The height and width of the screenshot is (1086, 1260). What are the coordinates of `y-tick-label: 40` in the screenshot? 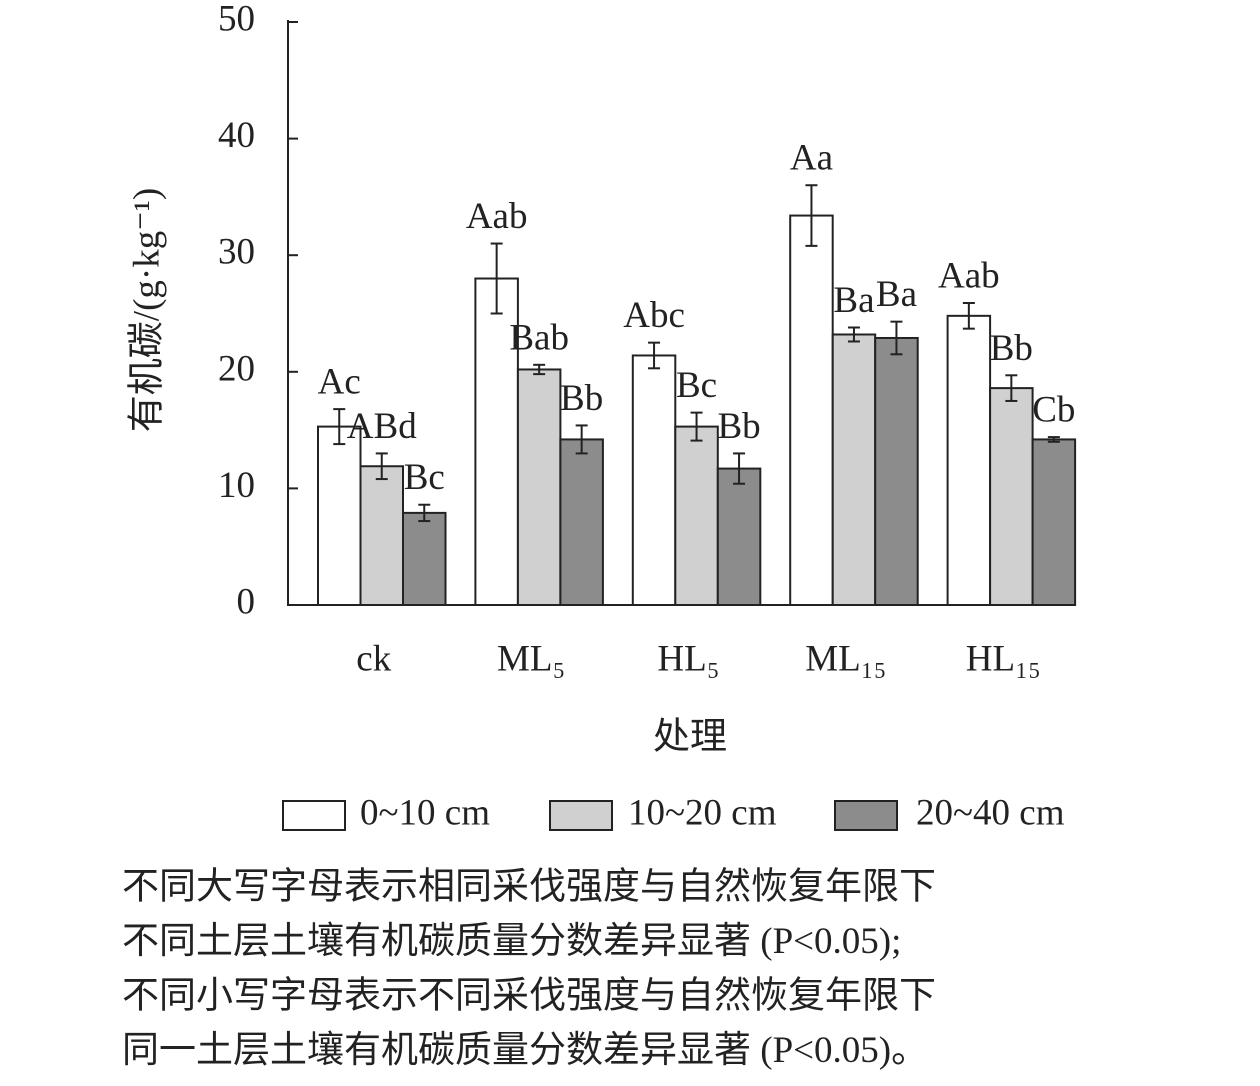 It's located at (236, 135).